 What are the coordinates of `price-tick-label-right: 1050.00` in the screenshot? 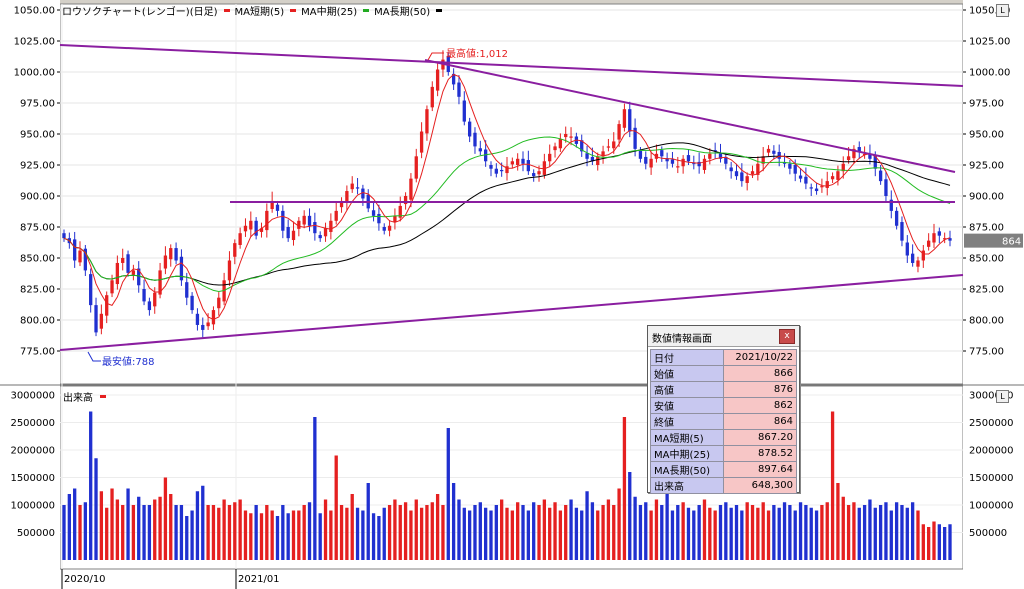 It's located at (989, 11).